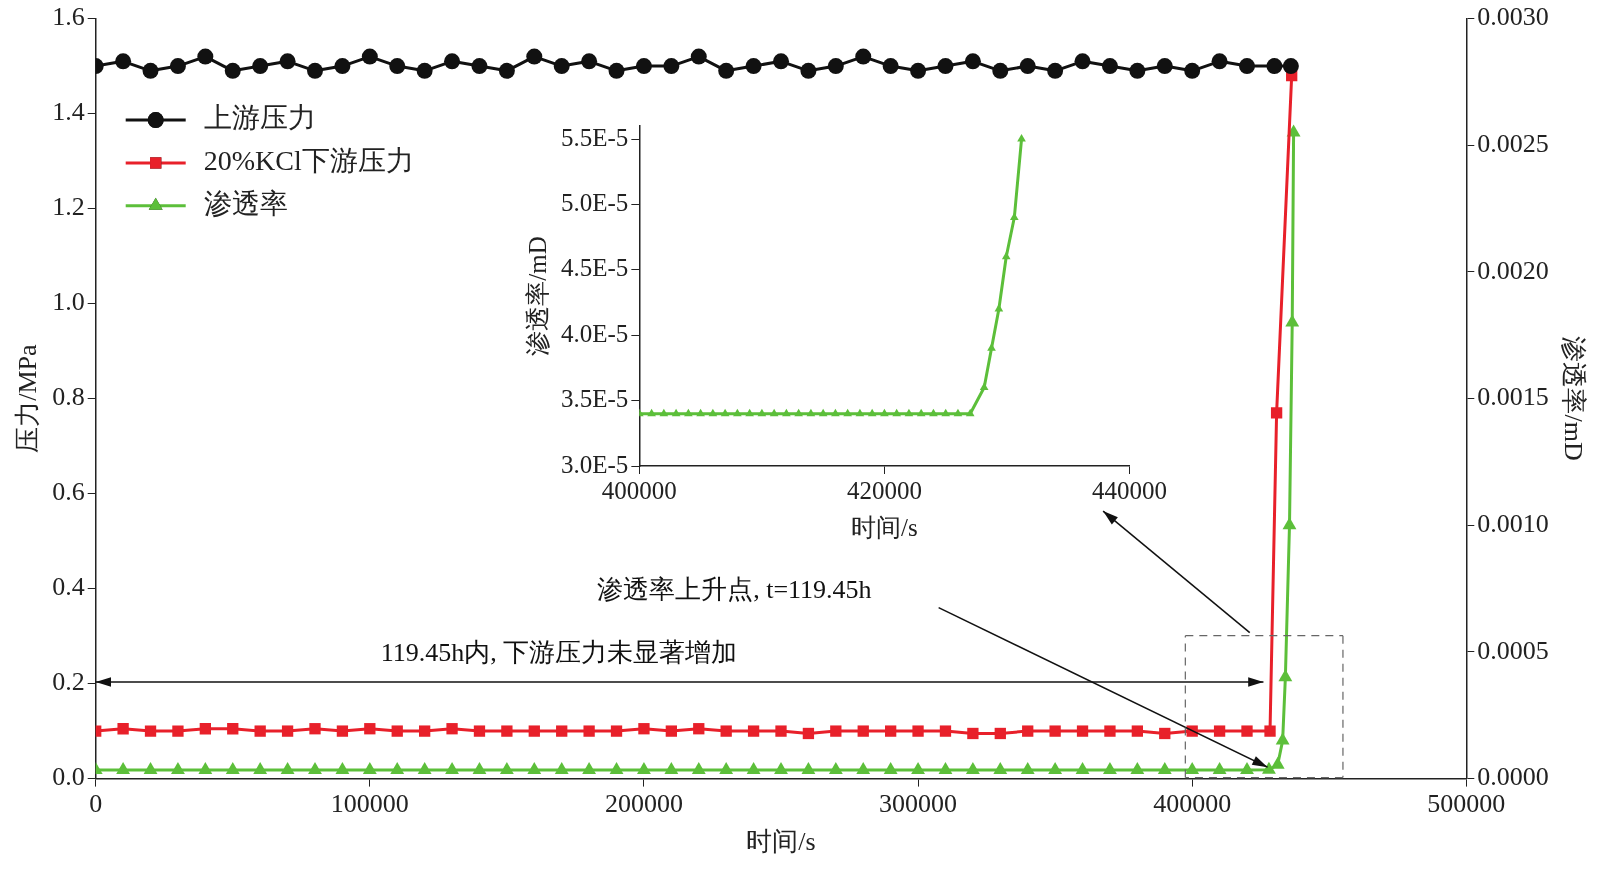 This screenshot has width=1601, height=871. Describe the element at coordinates (594, 203) in the screenshot. I see `y-tick-label: 5.0E-5` at that location.